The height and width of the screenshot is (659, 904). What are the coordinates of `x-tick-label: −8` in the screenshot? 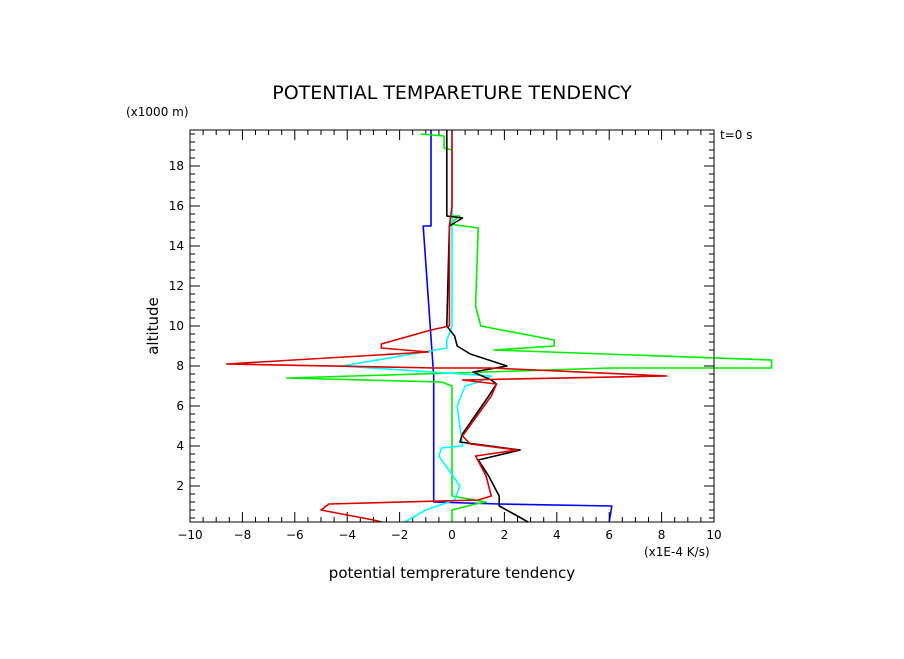 It's located at (243, 535).